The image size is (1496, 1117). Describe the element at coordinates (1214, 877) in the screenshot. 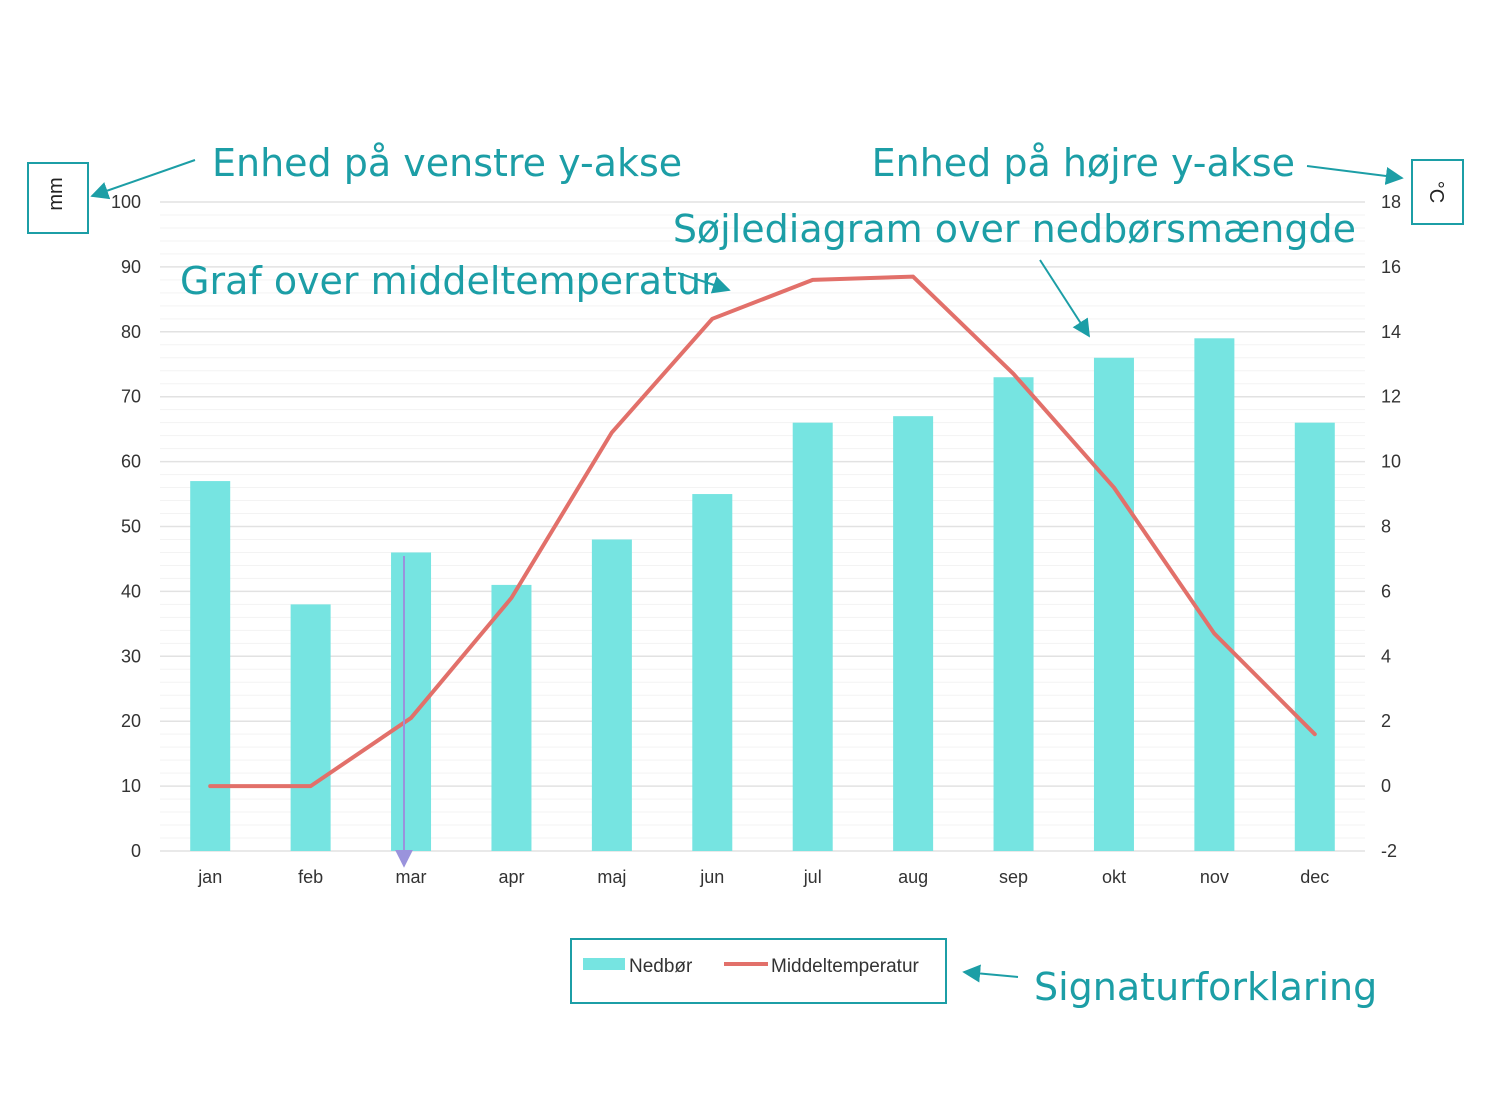

I see `x-tick-nov: nov` at that location.